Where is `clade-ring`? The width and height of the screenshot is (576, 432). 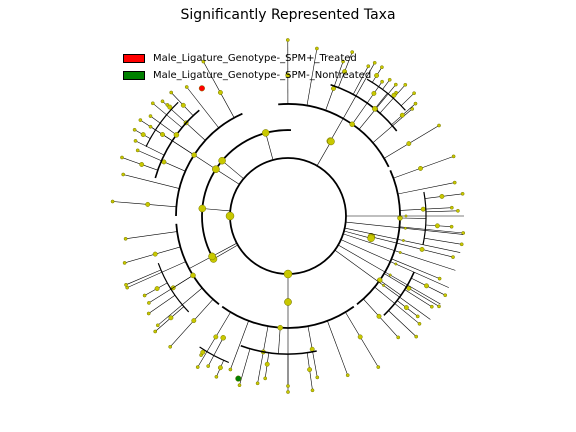
clade-ring is located at coordinates (288, 216).